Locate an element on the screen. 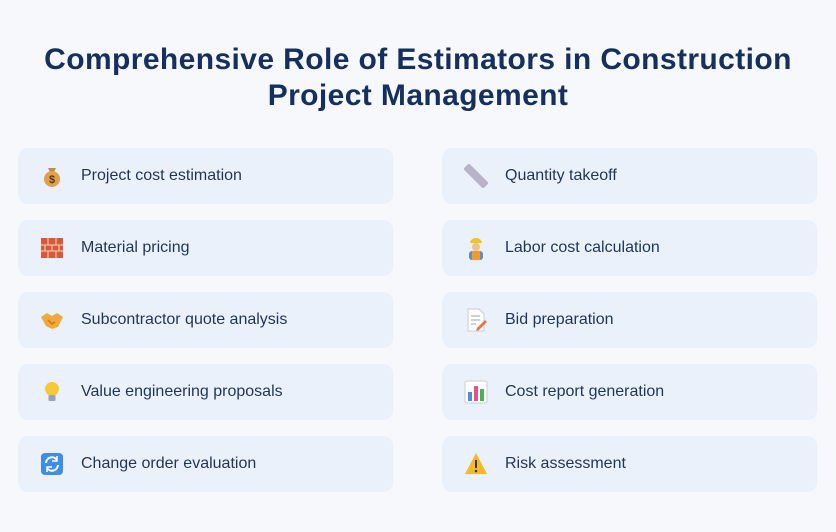 Image resolution: width=836 pixels, height=532 pixels. role-label: Quantity takeoff is located at coordinates (561, 175).